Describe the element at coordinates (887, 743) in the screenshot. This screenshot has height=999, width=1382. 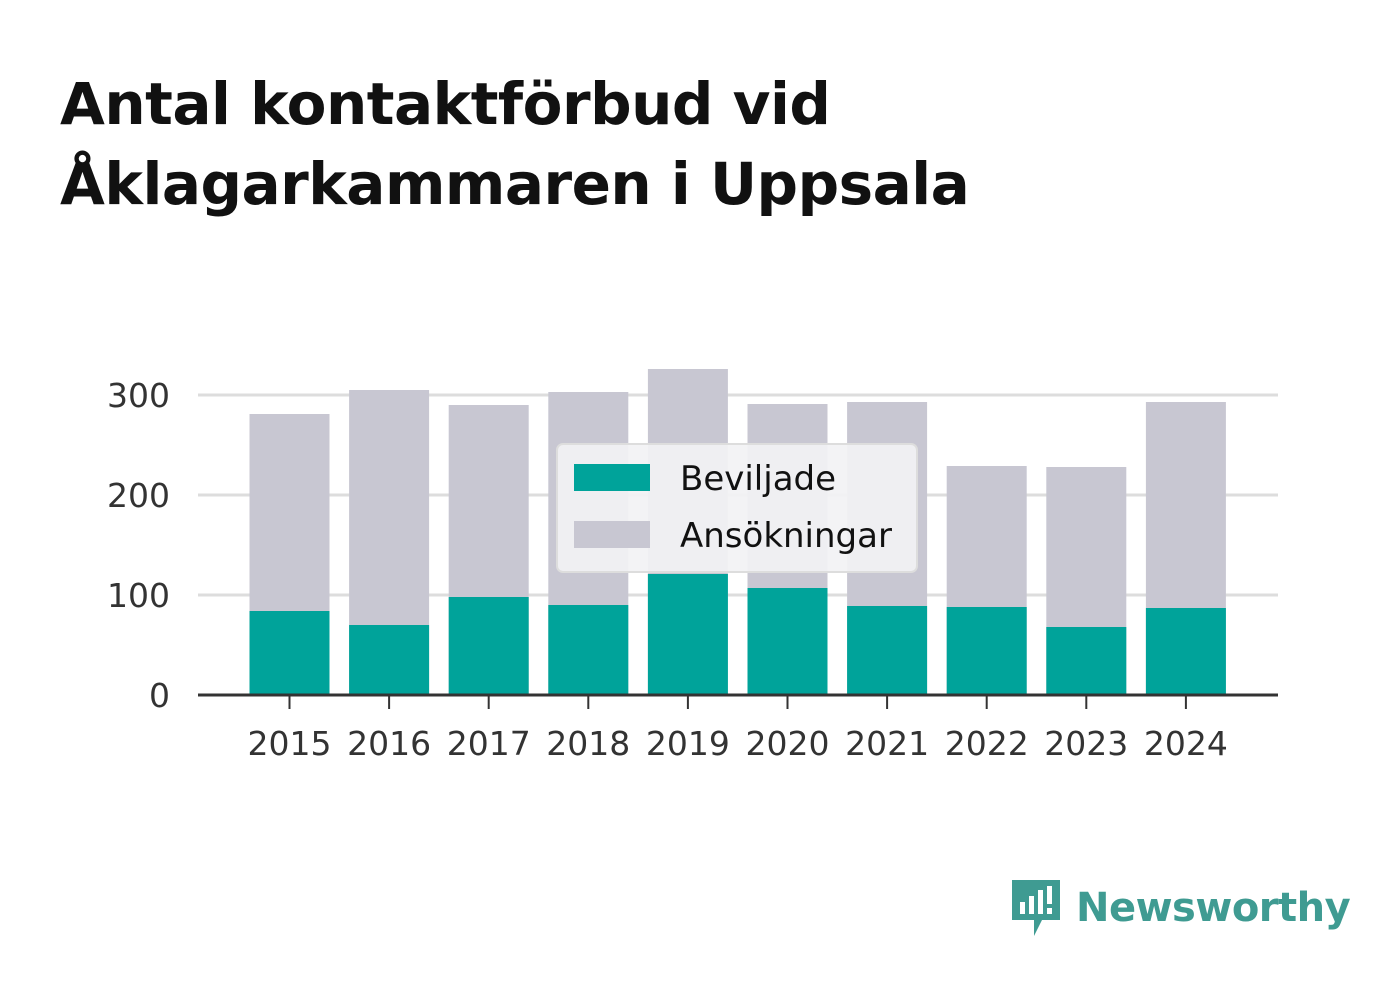
I see `x-tick-label: 2021` at that location.